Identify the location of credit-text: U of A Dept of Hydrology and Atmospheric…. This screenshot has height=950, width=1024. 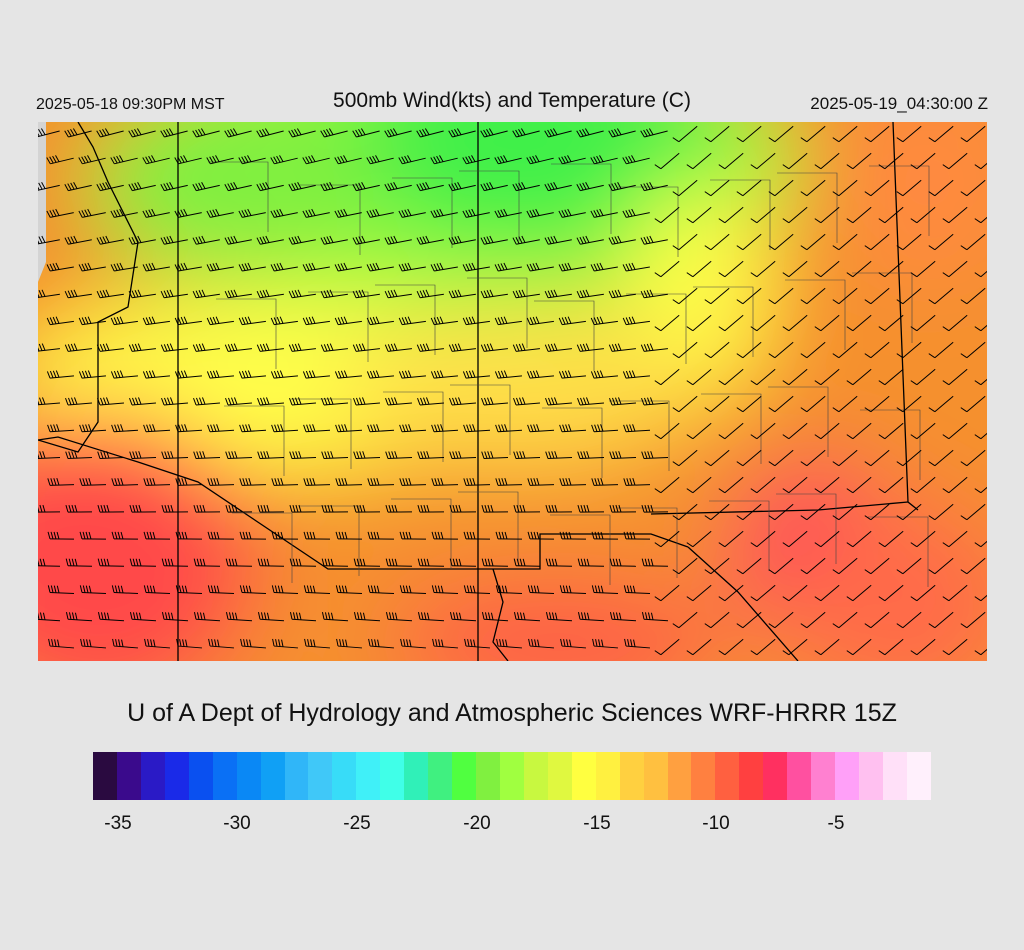
(512, 713).